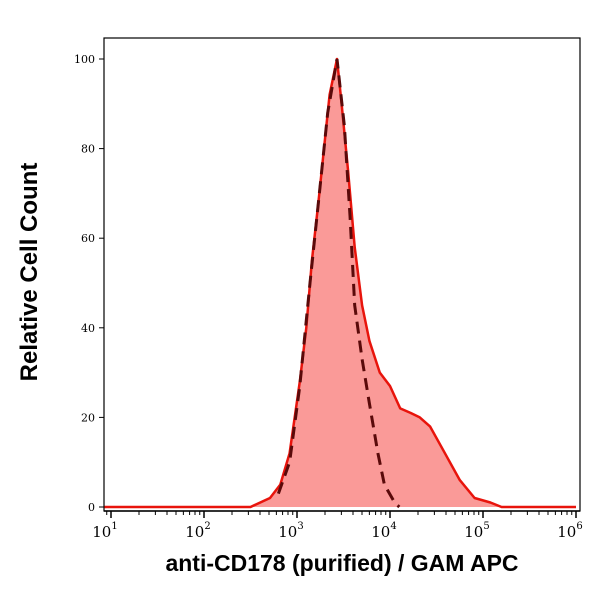  Describe the element at coordinates (84, 59) in the screenshot. I see `y-tick-label: 100` at that location.